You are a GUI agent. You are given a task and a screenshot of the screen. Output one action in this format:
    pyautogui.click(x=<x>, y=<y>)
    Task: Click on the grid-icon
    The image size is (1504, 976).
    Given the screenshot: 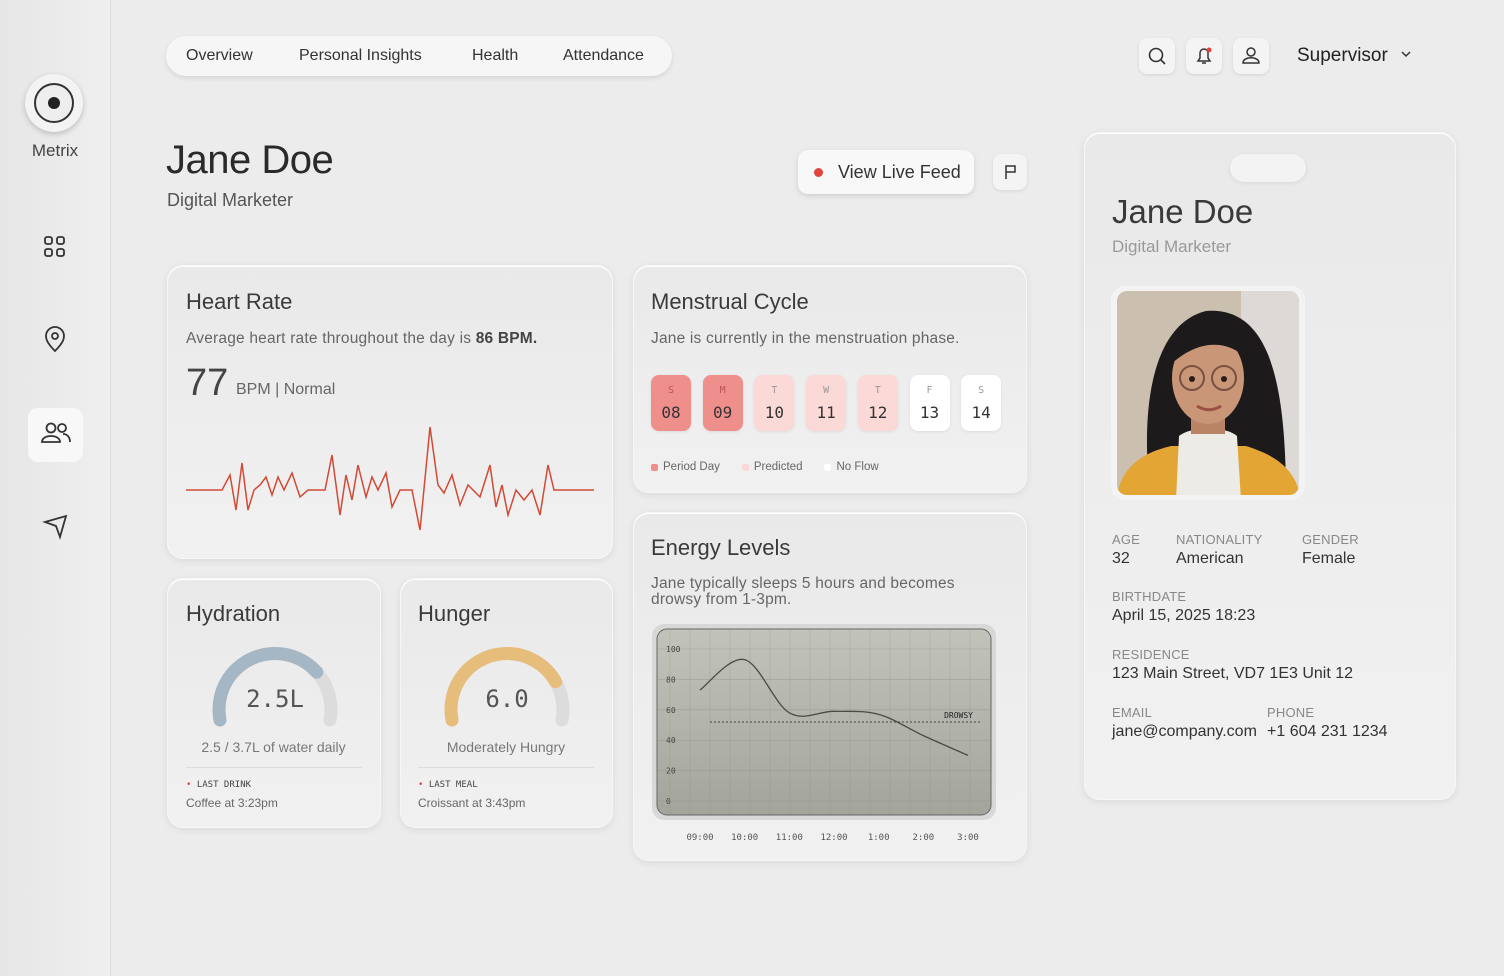 What is the action you would take?
    pyautogui.click(x=54, y=246)
    